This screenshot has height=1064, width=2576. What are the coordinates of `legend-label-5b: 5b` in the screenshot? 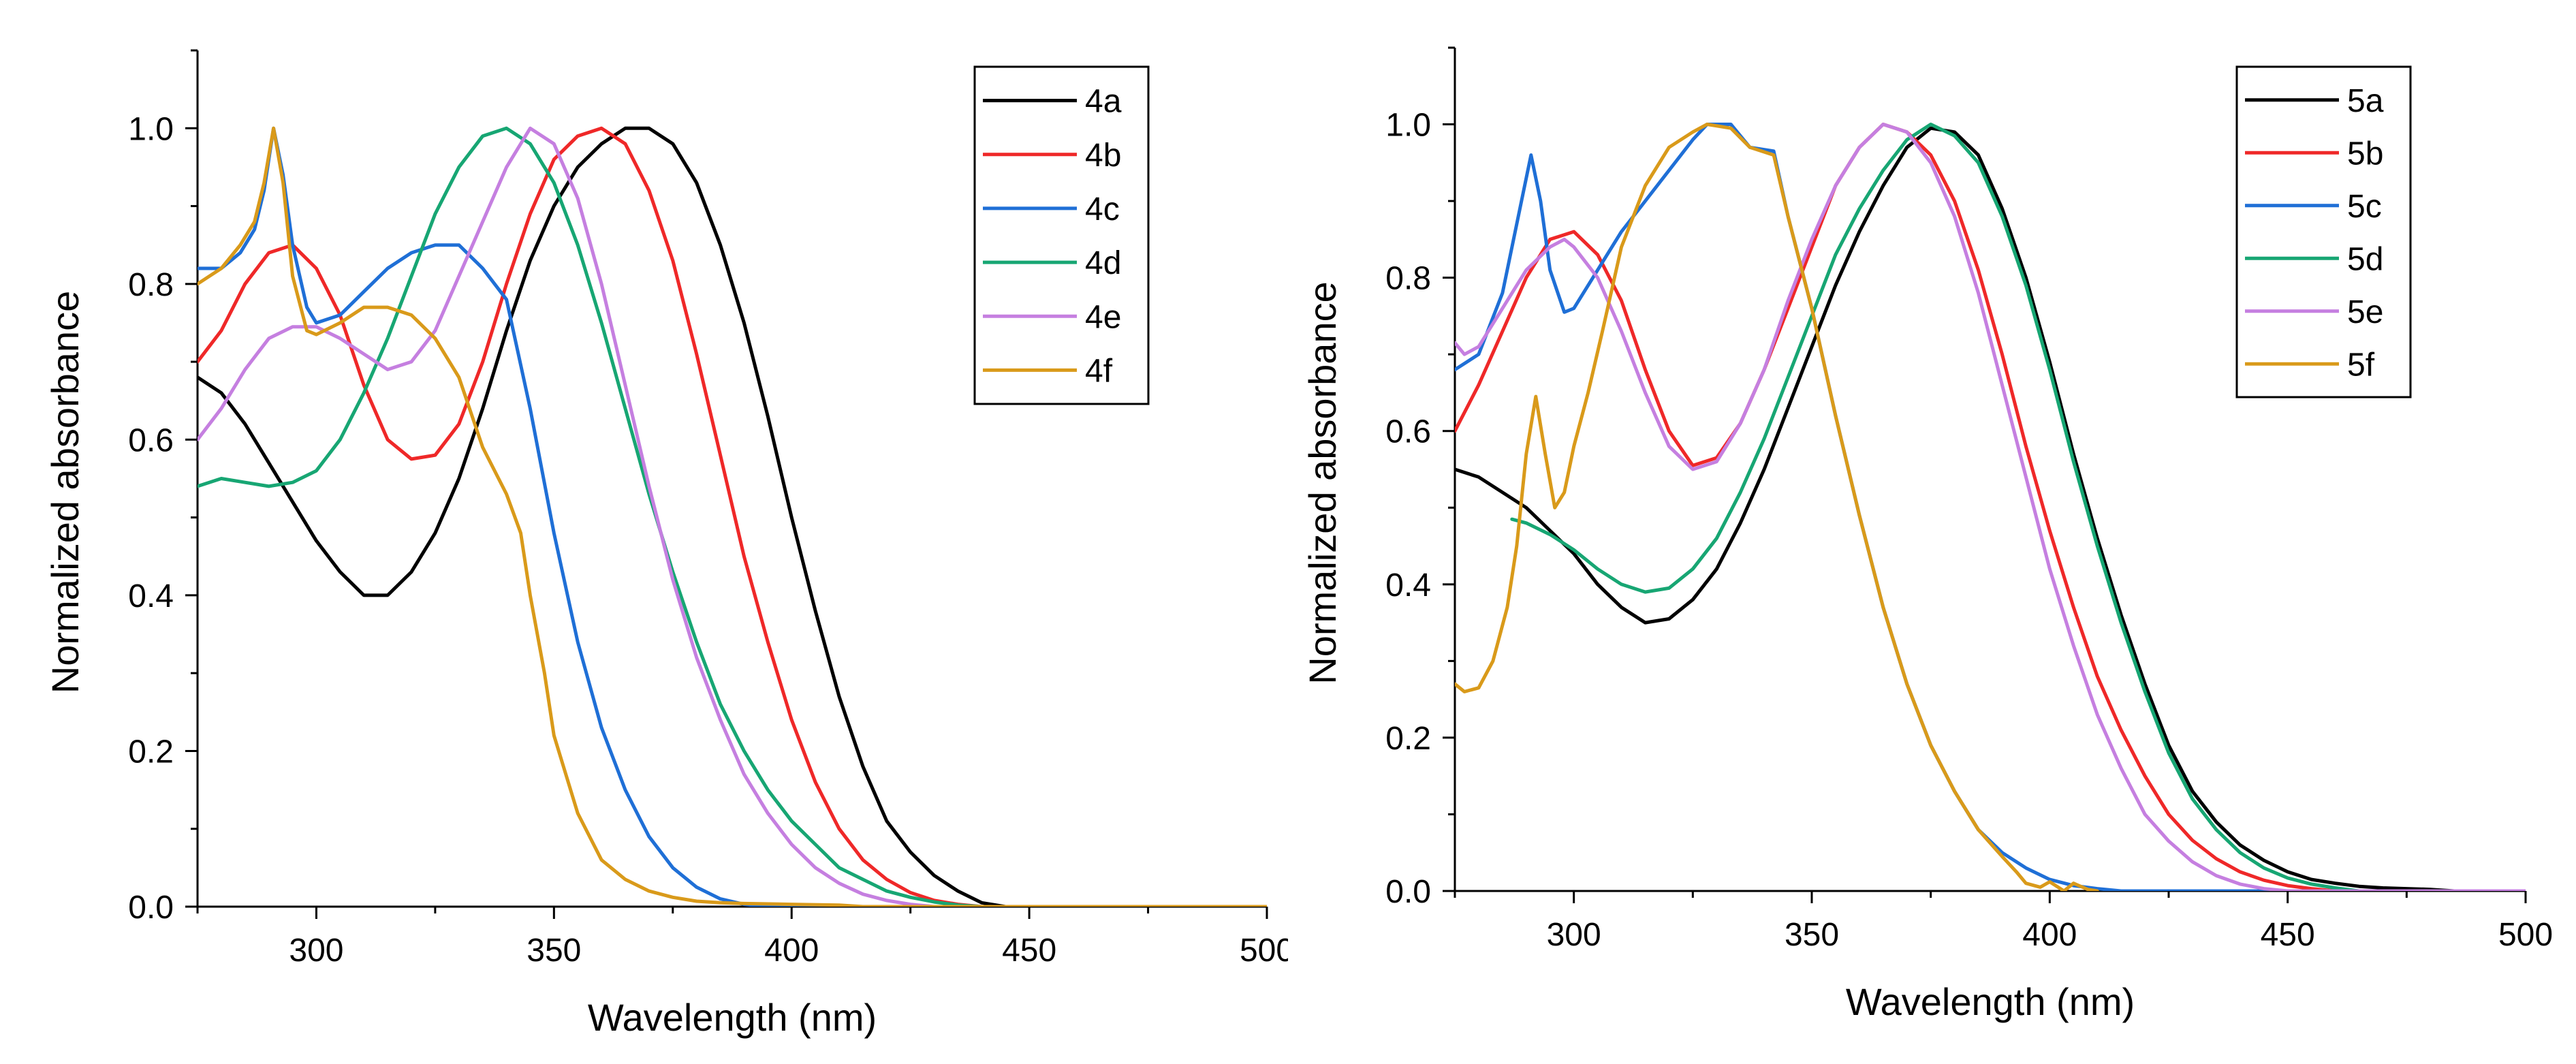 It's located at (2365, 154).